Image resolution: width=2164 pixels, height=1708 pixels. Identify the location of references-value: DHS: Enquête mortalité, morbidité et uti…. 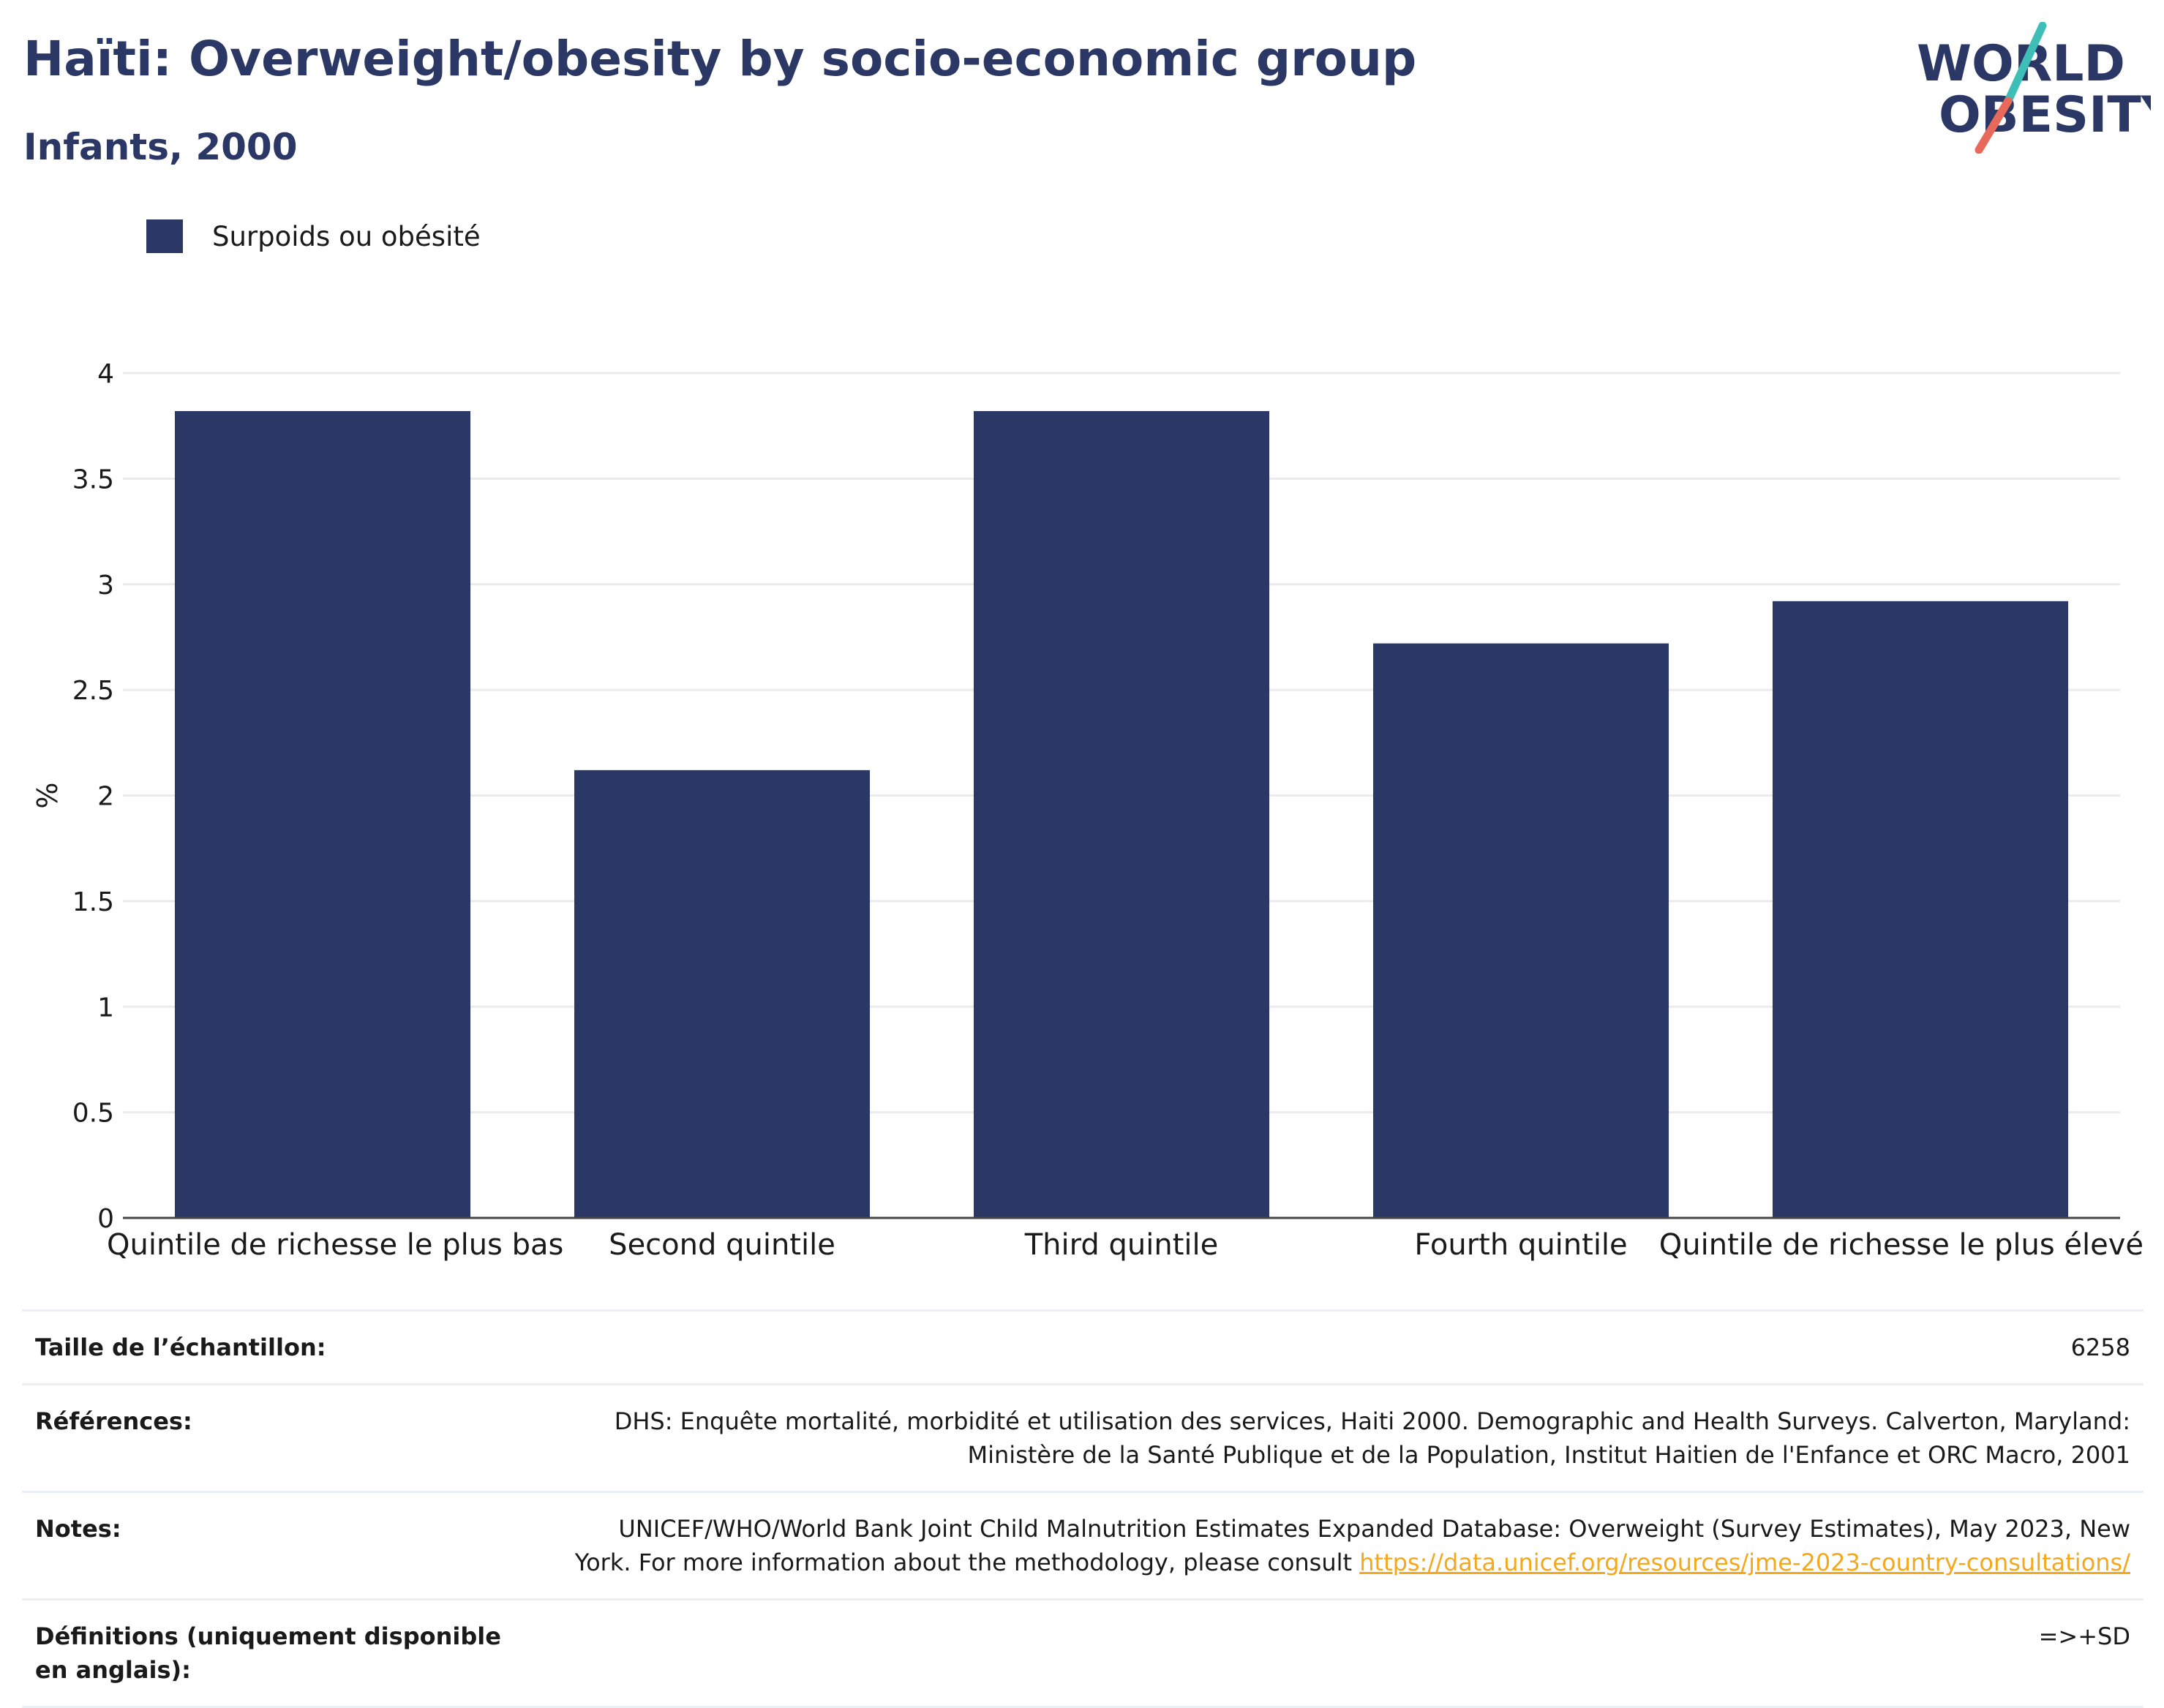
(1372, 1438).